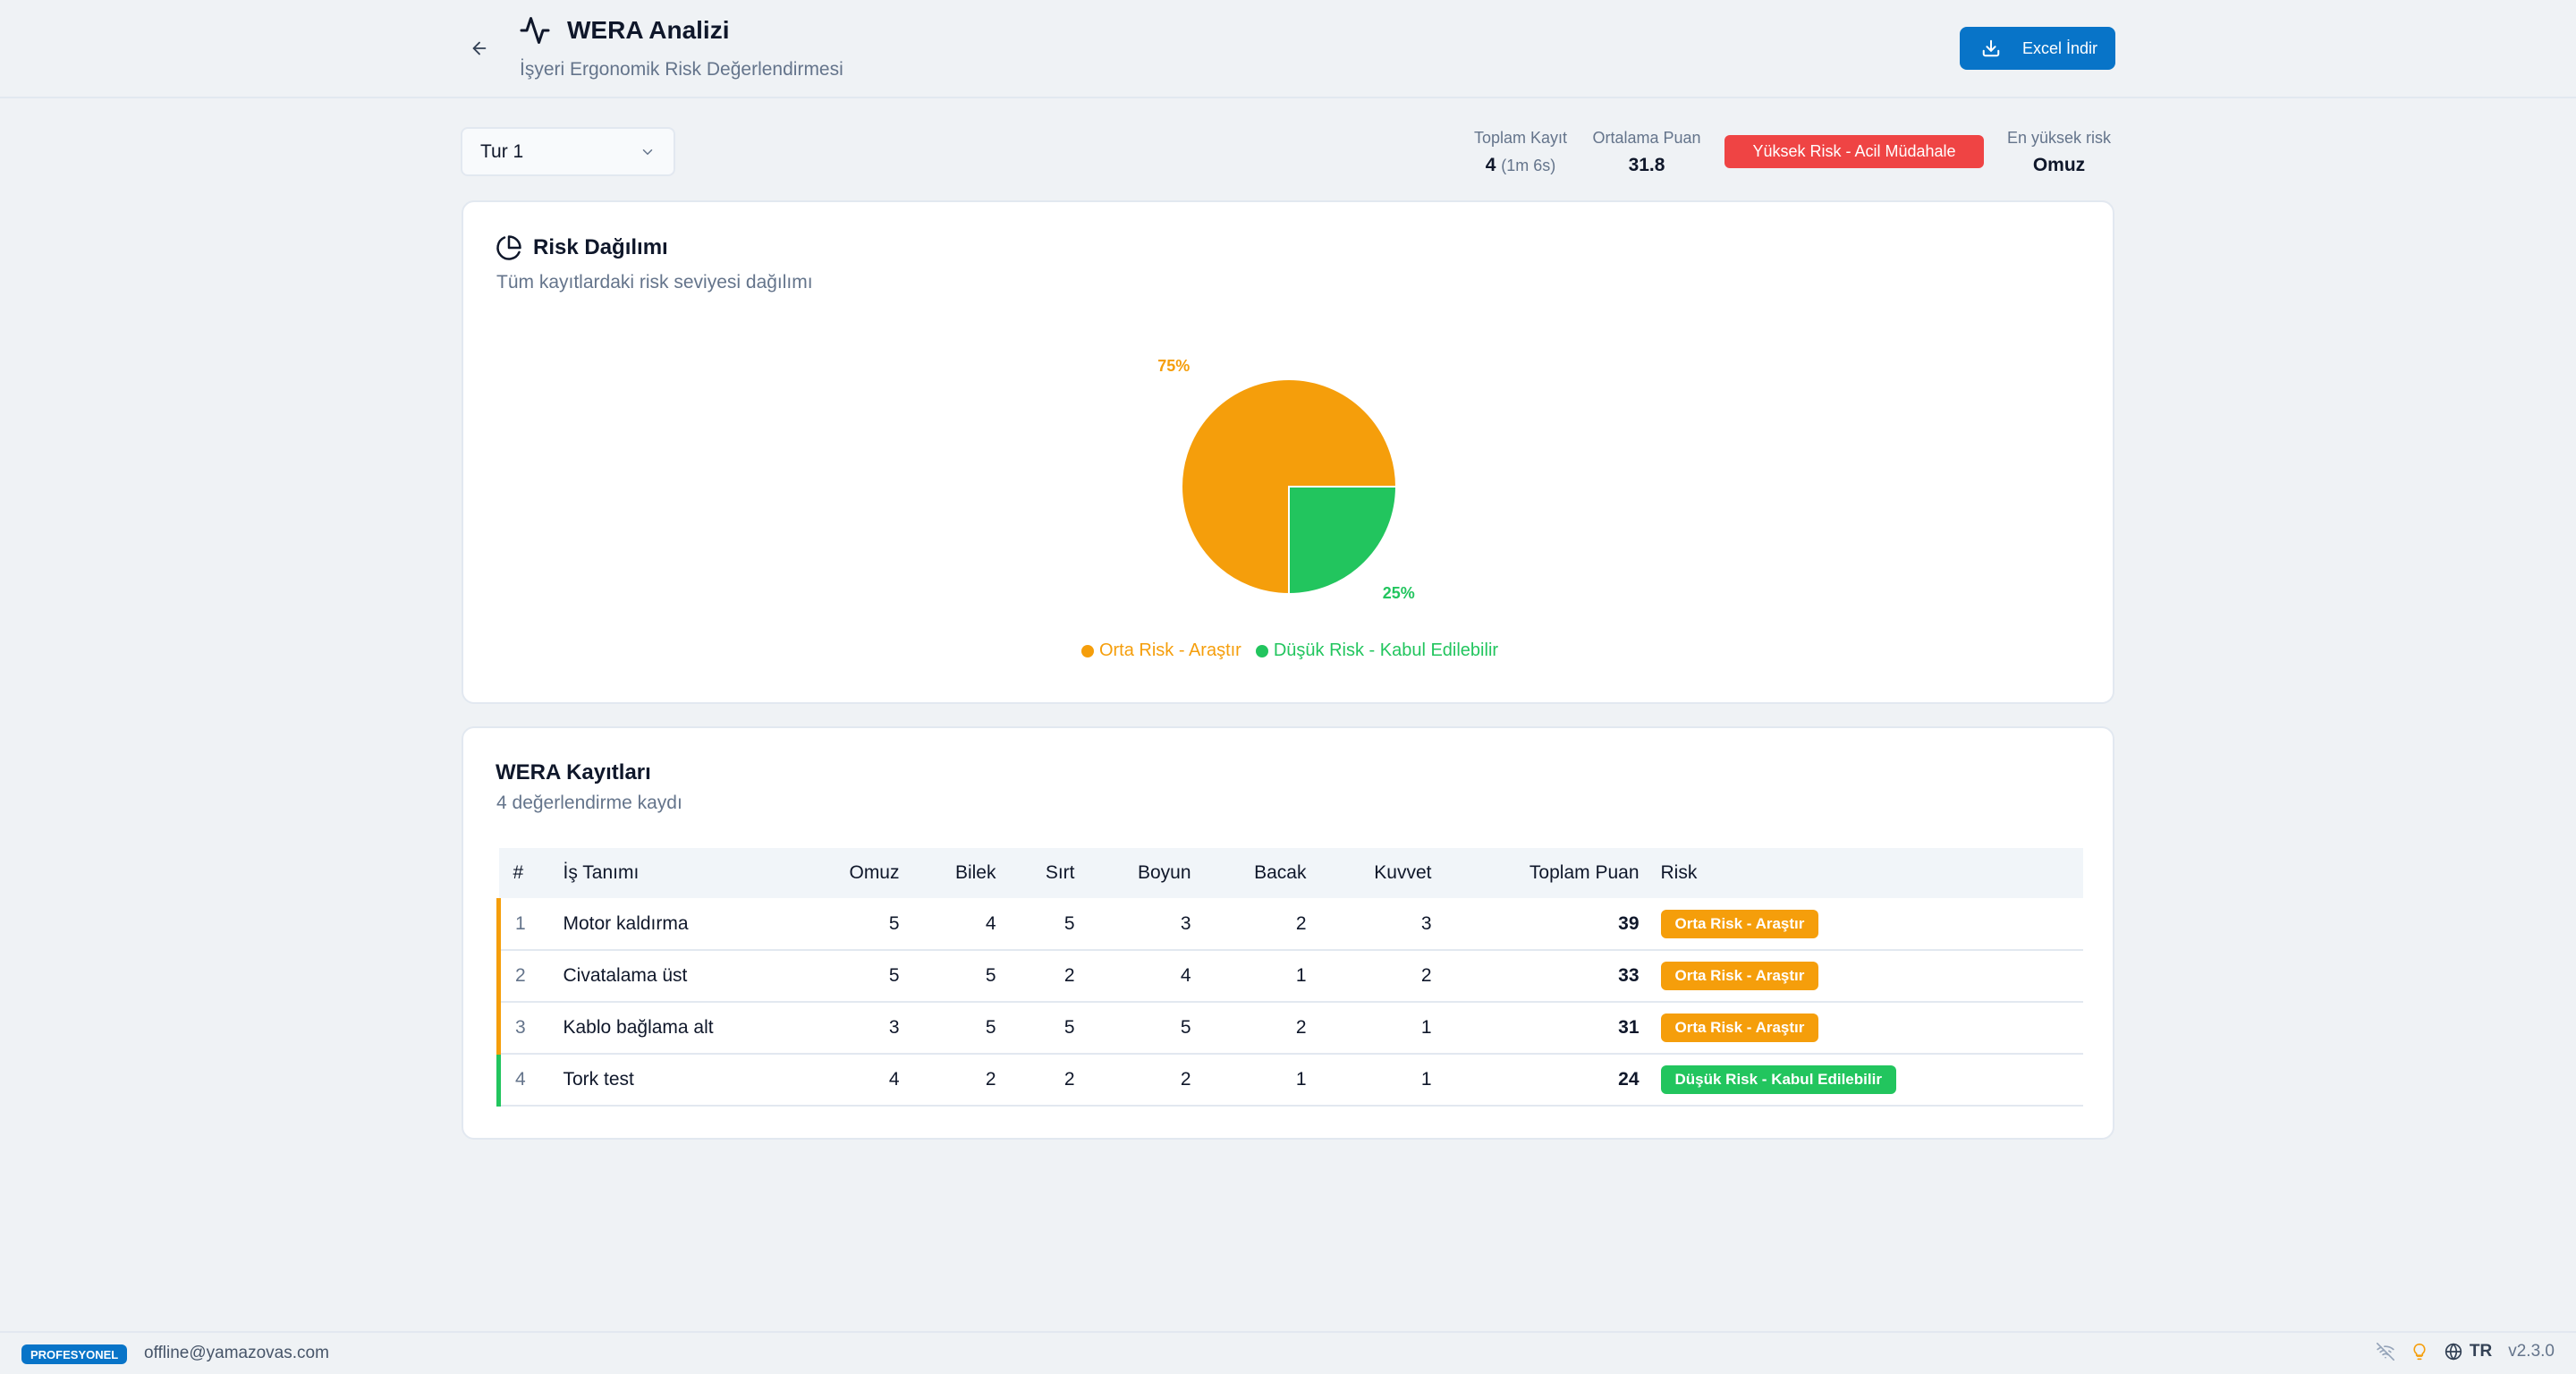 This screenshot has height=1374, width=2576. What do you see at coordinates (2060, 47) in the screenshot?
I see `excel-download-label: Excel İndir` at bounding box center [2060, 47].